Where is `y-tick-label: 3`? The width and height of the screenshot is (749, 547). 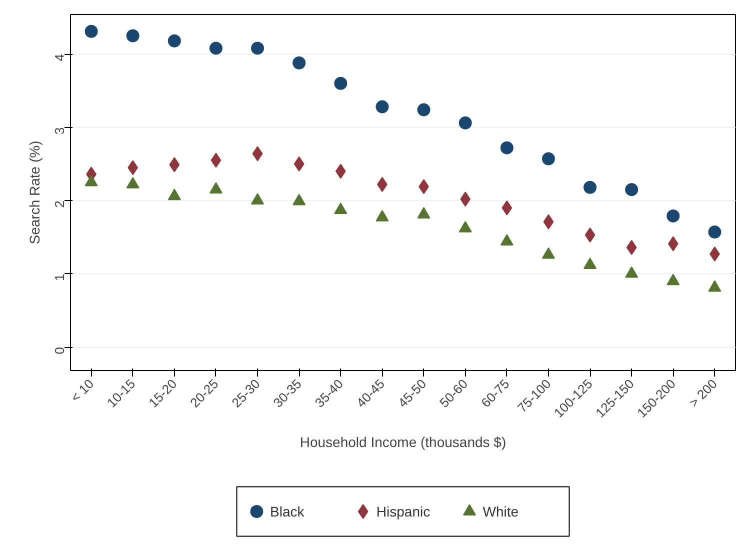
y-tick-label: 3 is located at coordinates (59, 131).